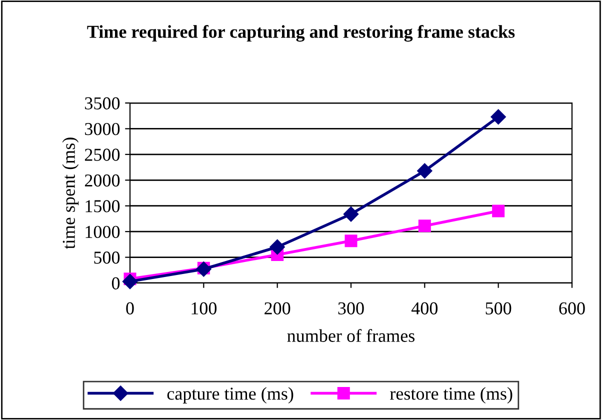  Describe the element at coordinates (103, 232) in the screenshot. I see `y-tick-label: 1000` at that location.